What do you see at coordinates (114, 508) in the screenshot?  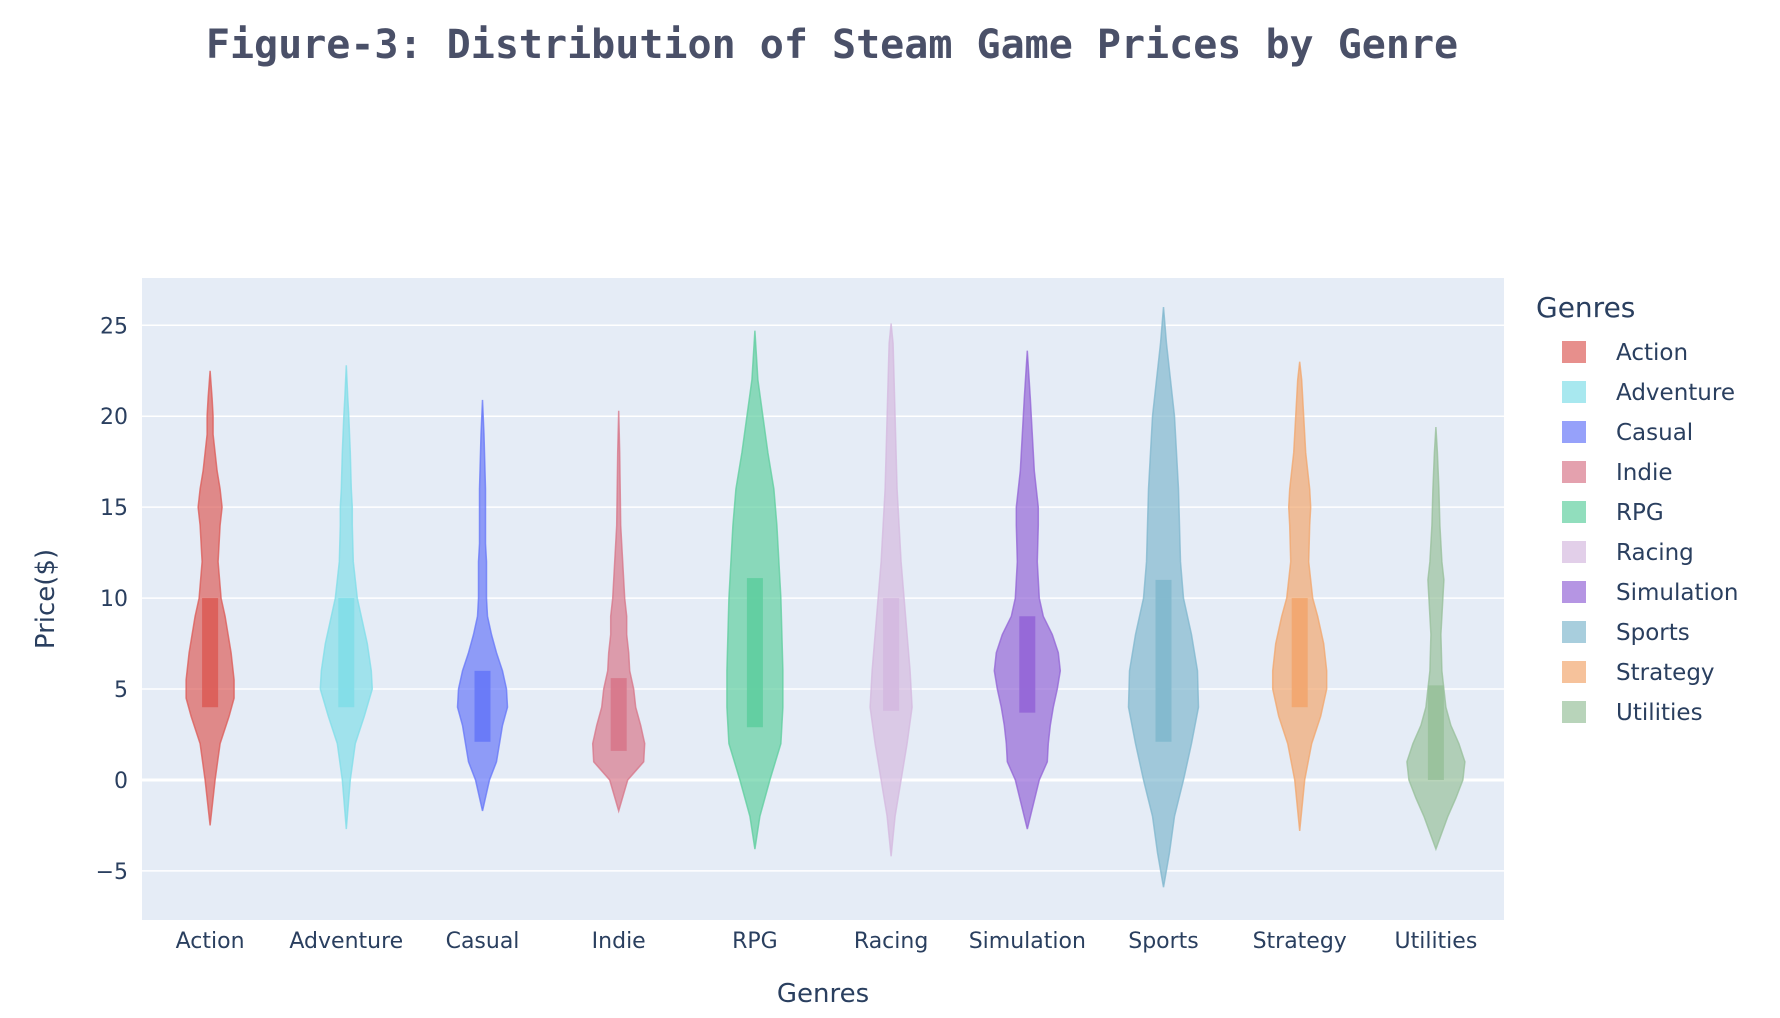 I see `y-tick-label: 15` at bounding box center [114, 508].